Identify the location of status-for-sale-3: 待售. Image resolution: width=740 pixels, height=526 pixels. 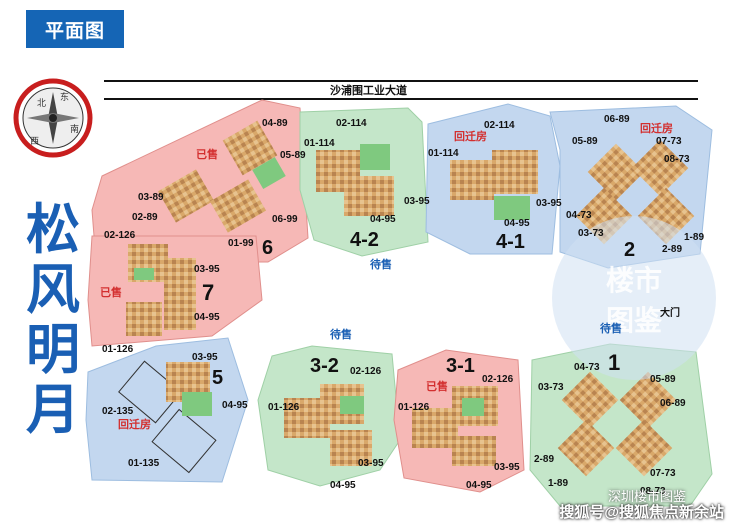
(610, 328).